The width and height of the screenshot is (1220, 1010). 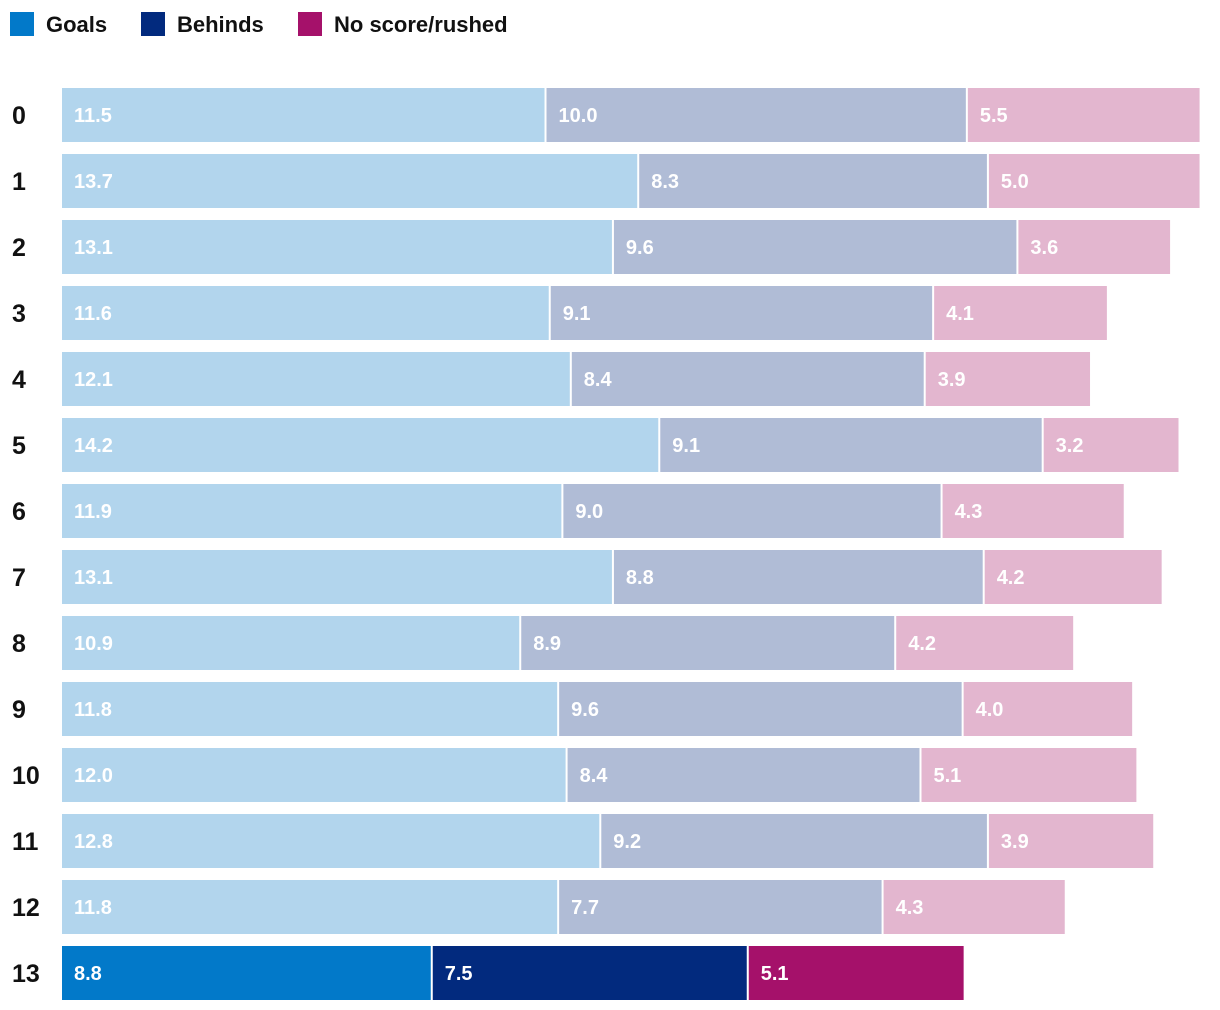 What do you see at coordinates (756, 115) in the screenshot?
I see `bar-0-behinds` at bounding box center [756, 115].